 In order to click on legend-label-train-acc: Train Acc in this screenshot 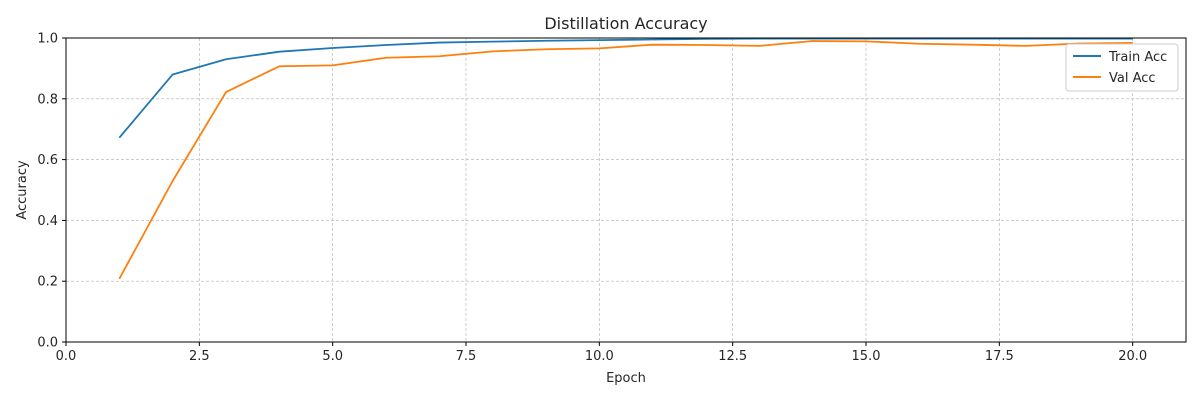, I will do `click(1137, 57)`.